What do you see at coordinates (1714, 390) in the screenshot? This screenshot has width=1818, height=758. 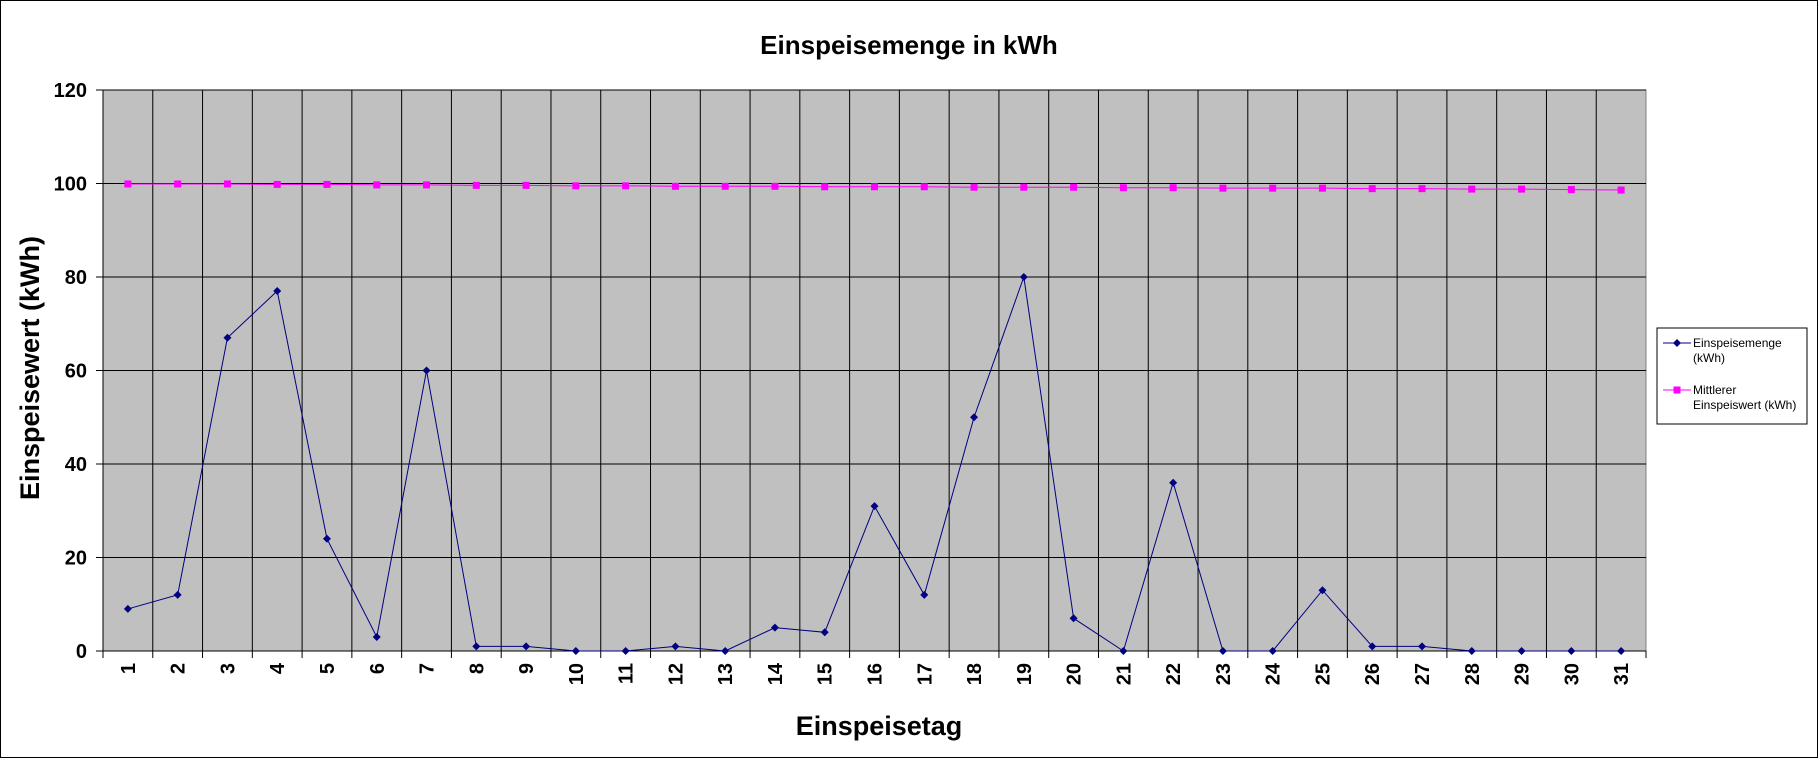 I see `legend-label: Mittlerer` at bounding box center [1714, 390].